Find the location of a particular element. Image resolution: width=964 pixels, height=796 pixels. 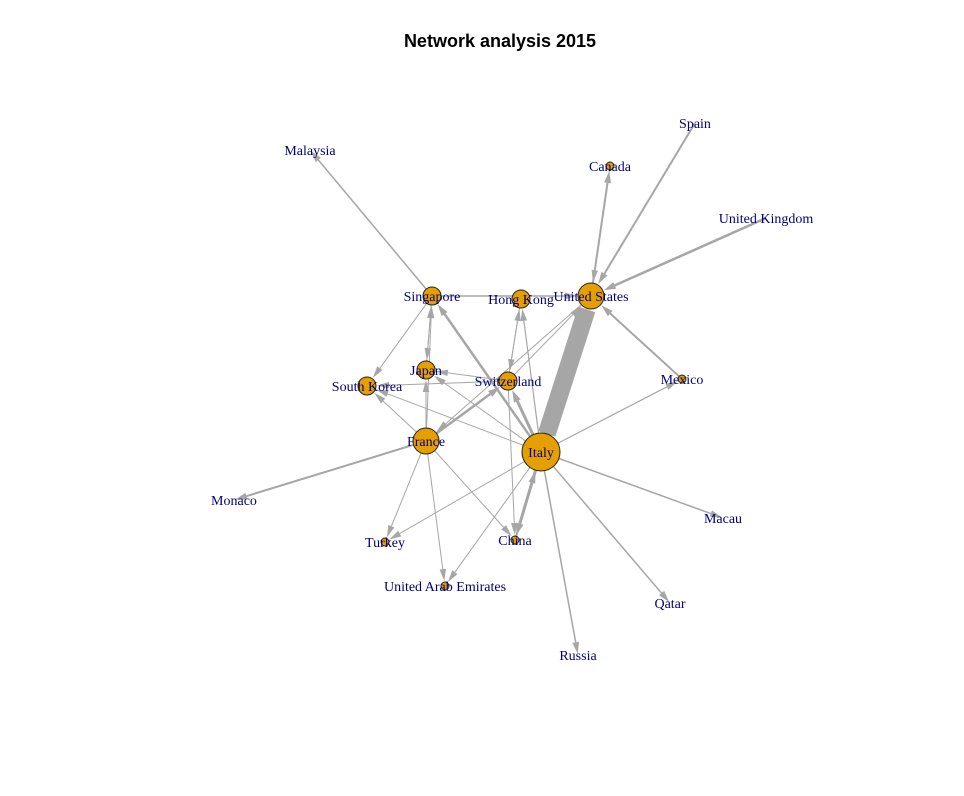

edge-canada-us is located at coordinates (600, 226).